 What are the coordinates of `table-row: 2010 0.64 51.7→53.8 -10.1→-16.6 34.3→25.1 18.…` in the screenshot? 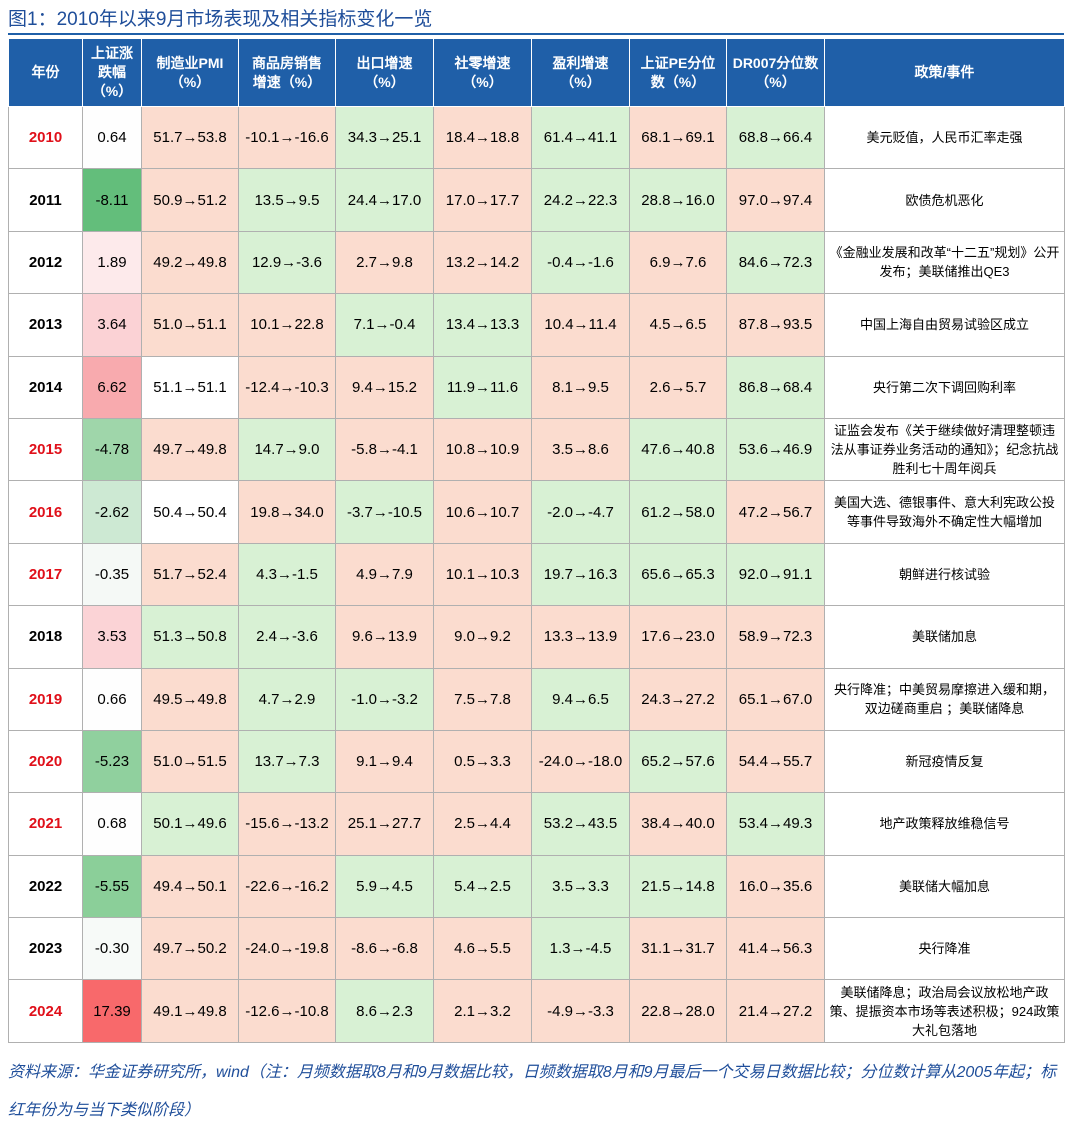 It's located at (536, 137).